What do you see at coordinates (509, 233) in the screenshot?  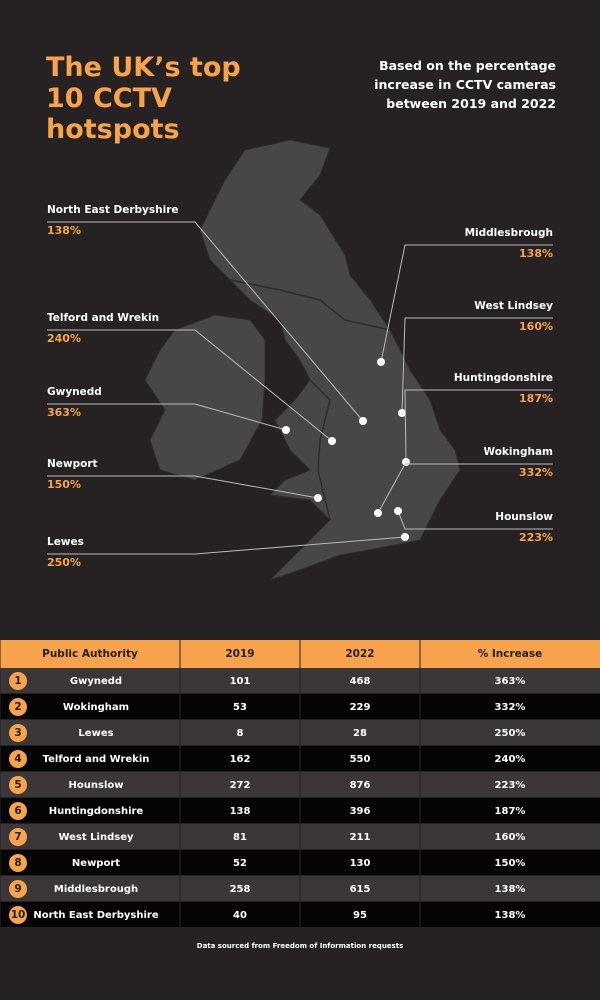 I see `label-name: Middlesbrough` at bounding box center [509, 233].